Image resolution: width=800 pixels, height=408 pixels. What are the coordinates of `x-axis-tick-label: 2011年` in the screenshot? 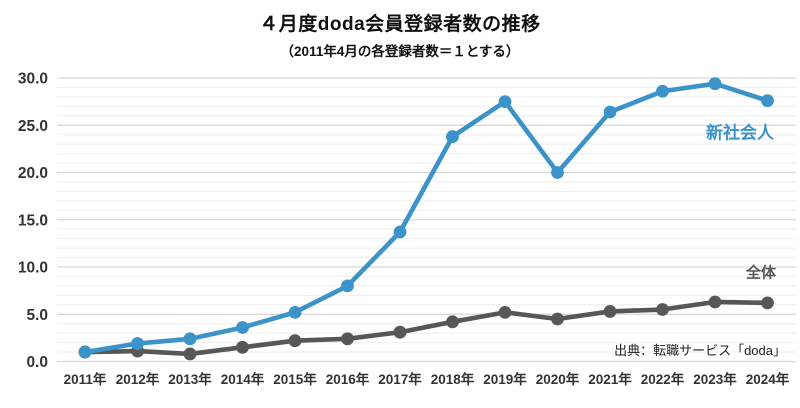 It's located at (85, 379).